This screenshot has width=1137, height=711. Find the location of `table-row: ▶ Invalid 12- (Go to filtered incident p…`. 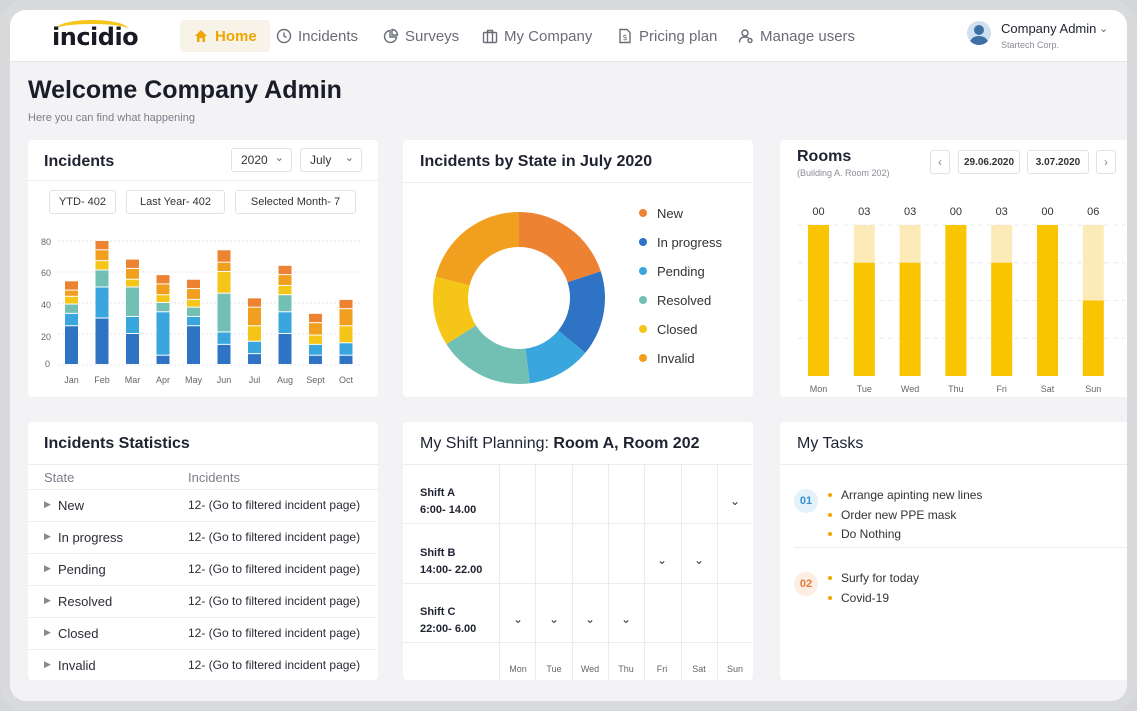

table-row: ▶ Invalid 12- (Go to filtered incident p… is located at coordinates (202, 666).